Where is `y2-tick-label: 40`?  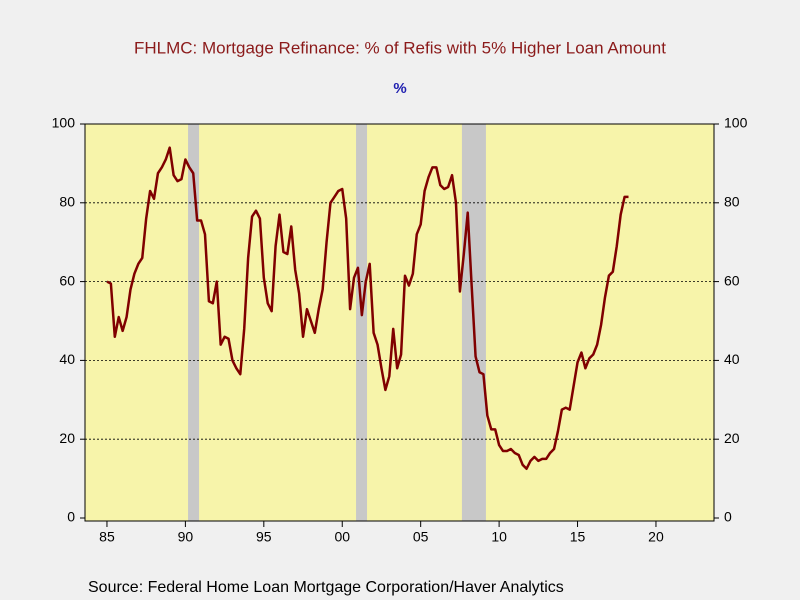 y2-tick-label: 40 is located at coordinates (732, 359).